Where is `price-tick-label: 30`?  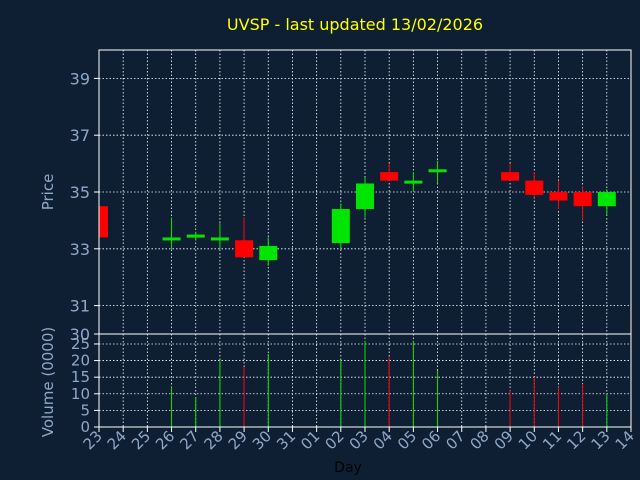
price-tick-label: 30 is located at coordinates (80, 334).